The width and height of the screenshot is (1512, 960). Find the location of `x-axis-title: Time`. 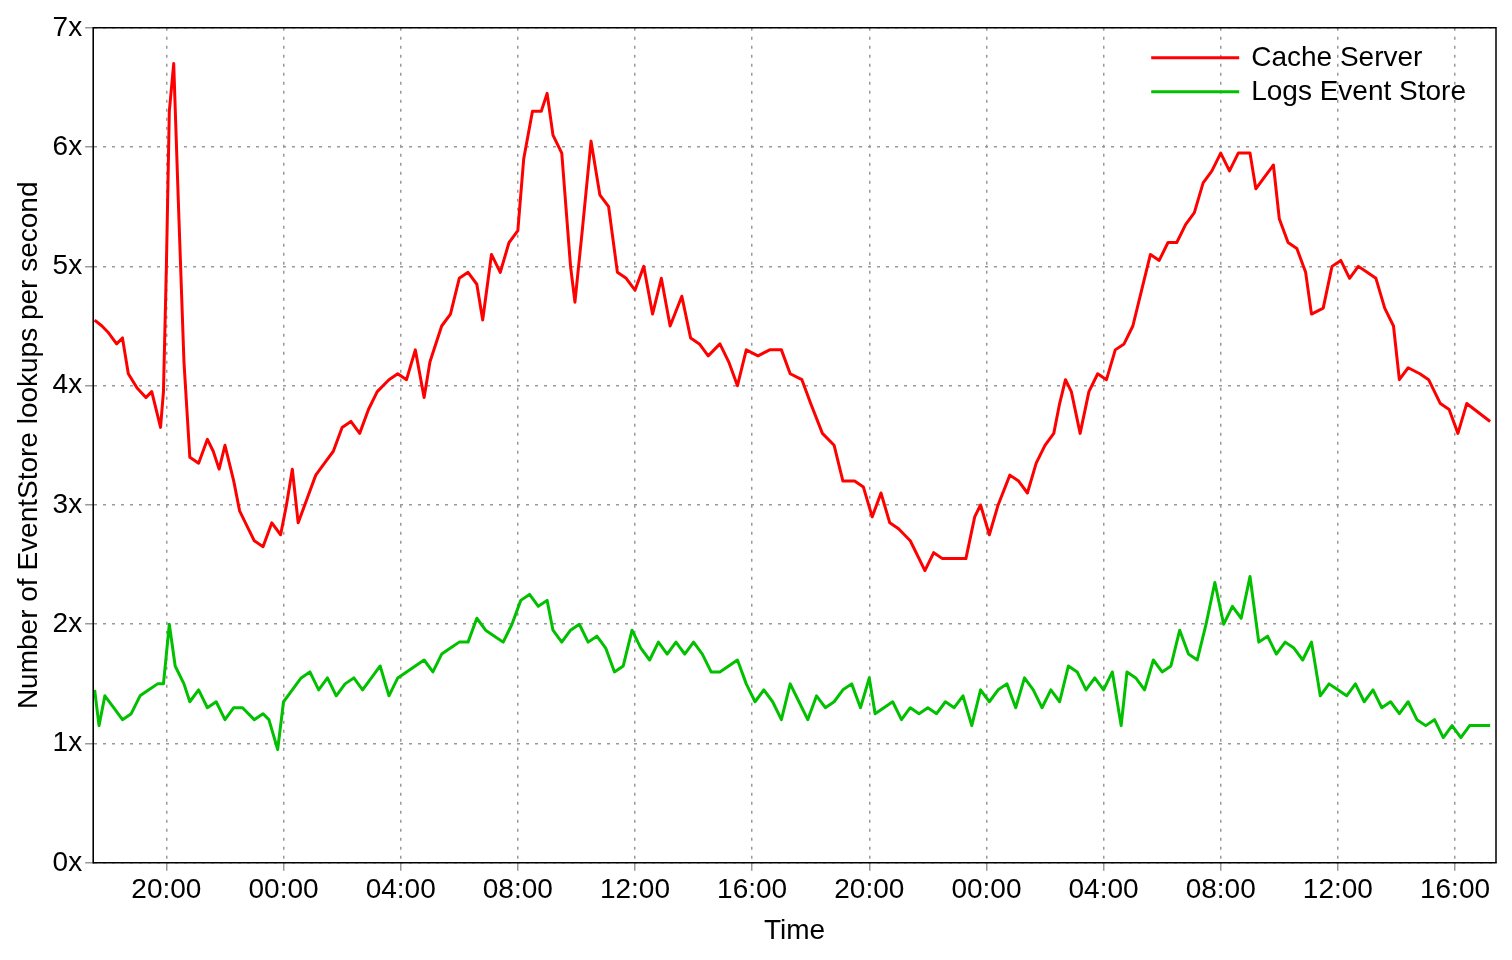

x-axis-title: Time is located at coordinates (794, 929).